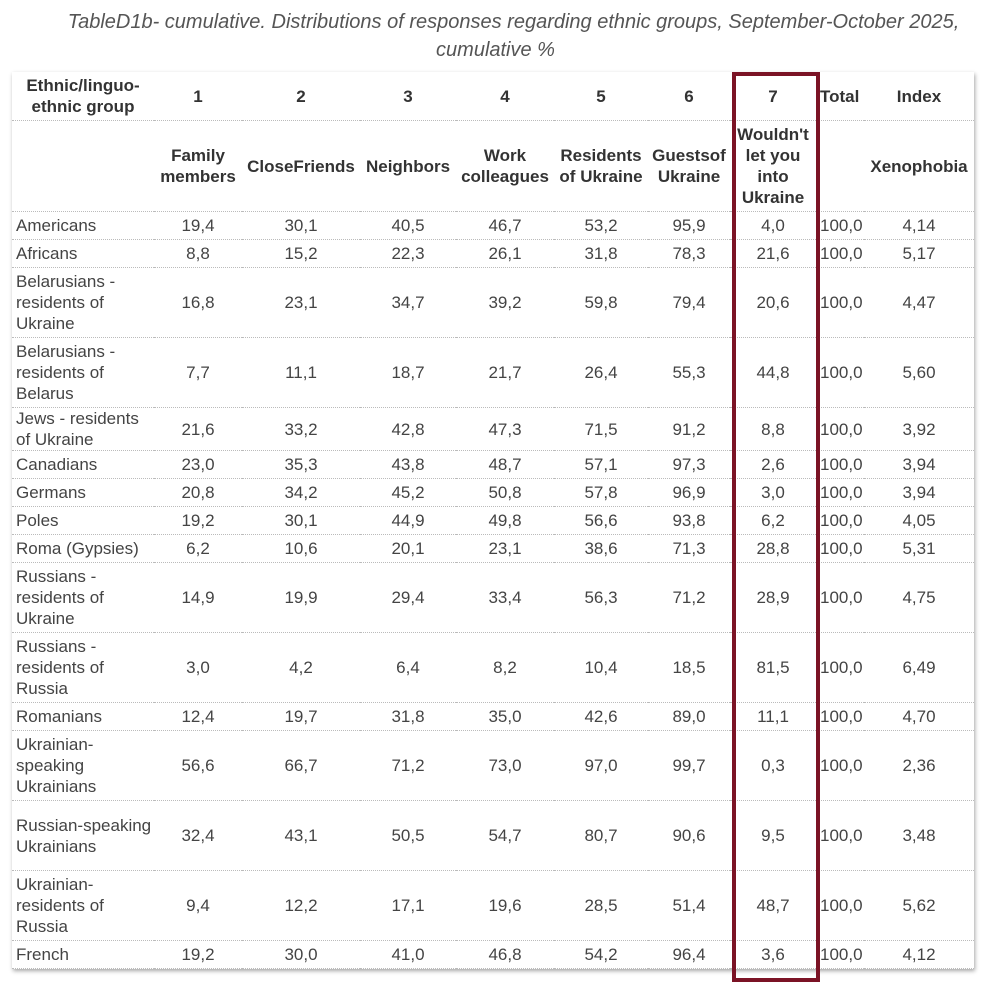  Describe the element at coordinates (689, 253) in the screenshot. I see `cell-col-6: 78,3` at that location.